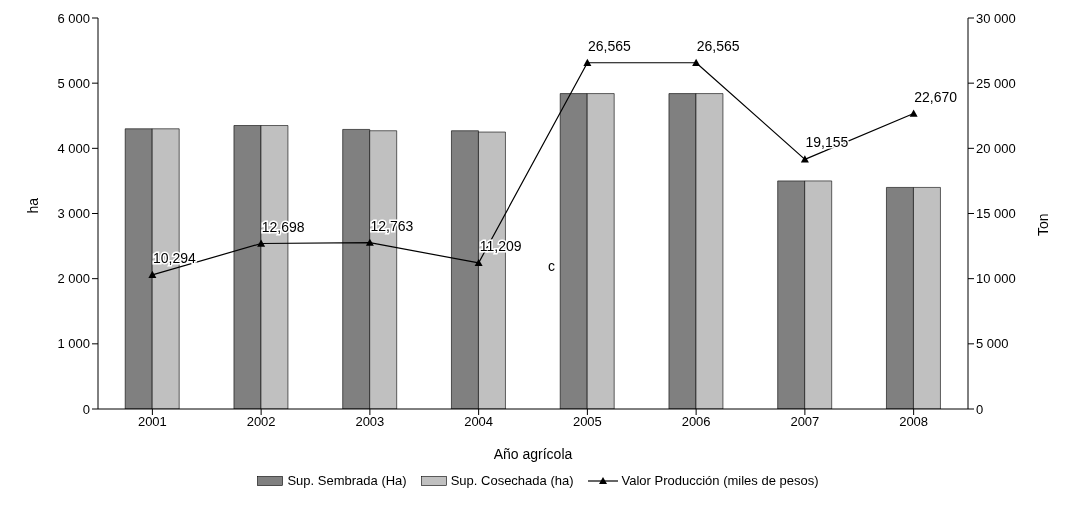 The height and width of the screenshot is (508, 1079). I want to click on data-label: 10,294, so click(174, 257).